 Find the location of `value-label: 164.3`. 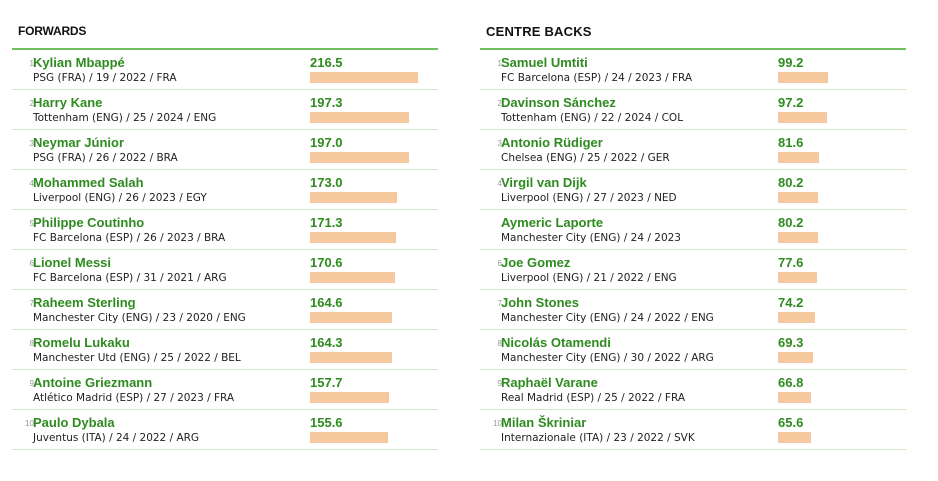

value-label: 164.3 is located at coordinates (326, 342).